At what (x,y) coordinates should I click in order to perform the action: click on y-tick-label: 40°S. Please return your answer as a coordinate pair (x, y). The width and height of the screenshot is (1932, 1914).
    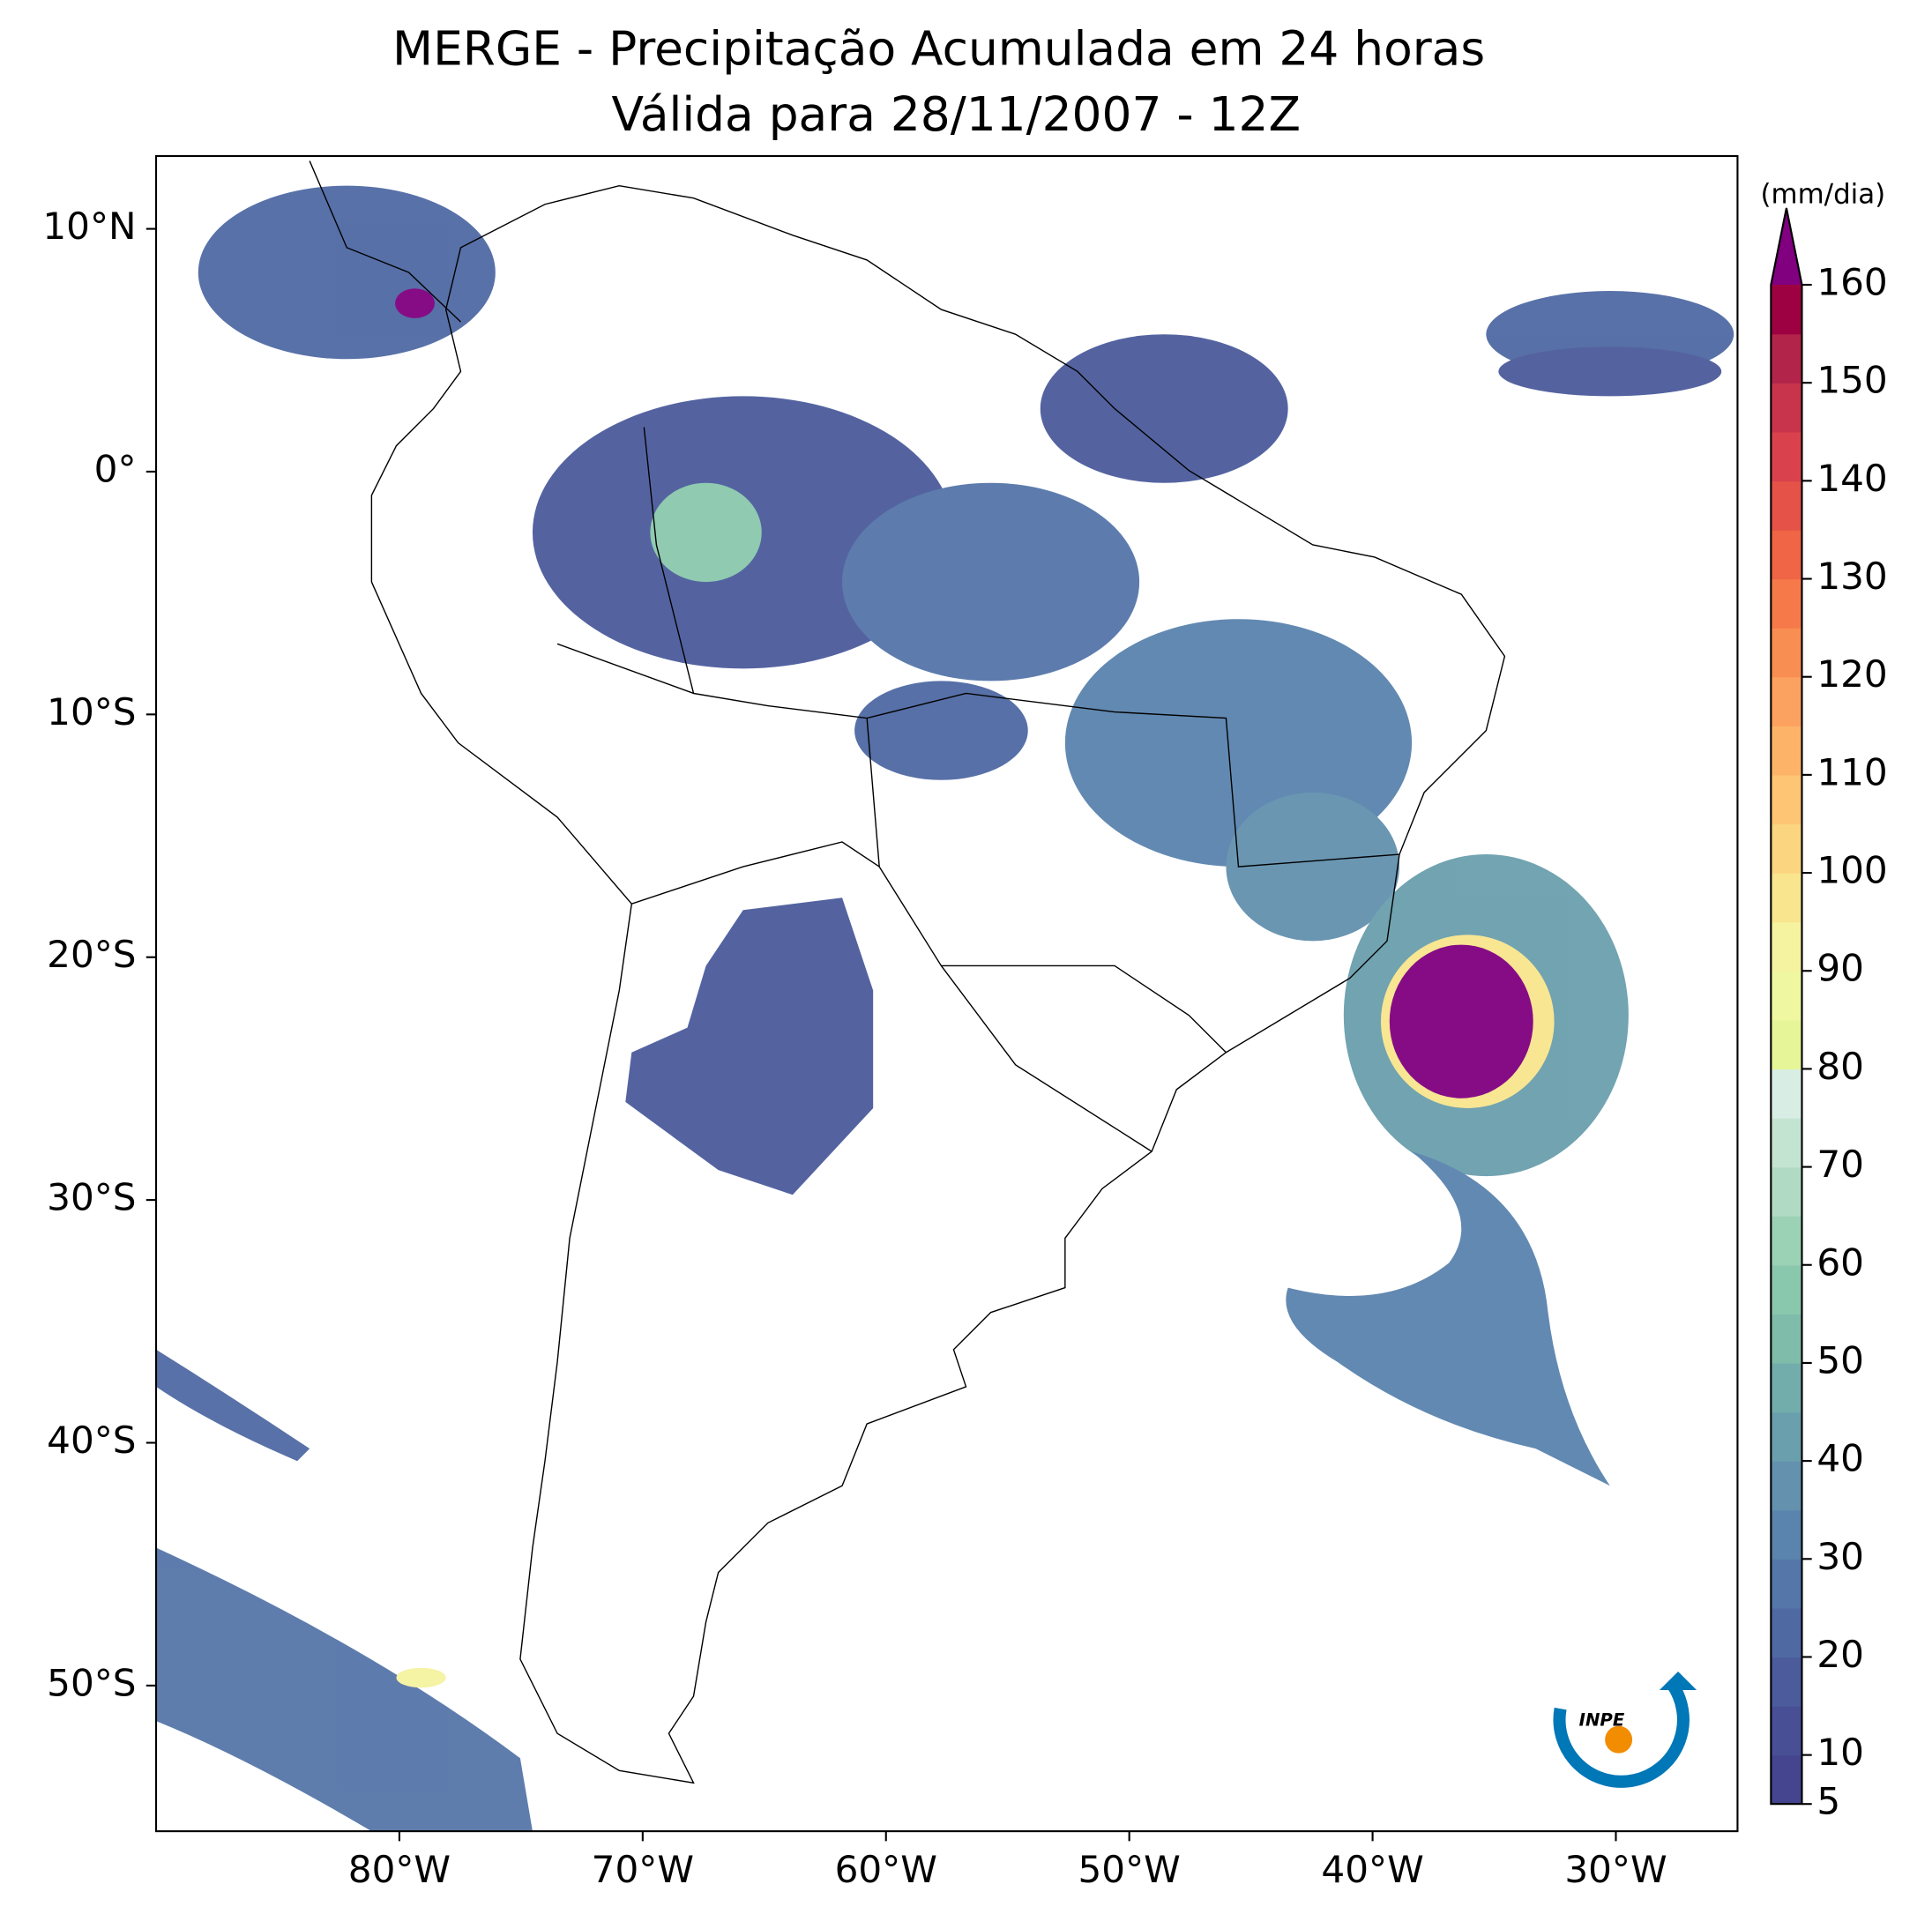
    Looking at the image, I should click on (91, 1440).